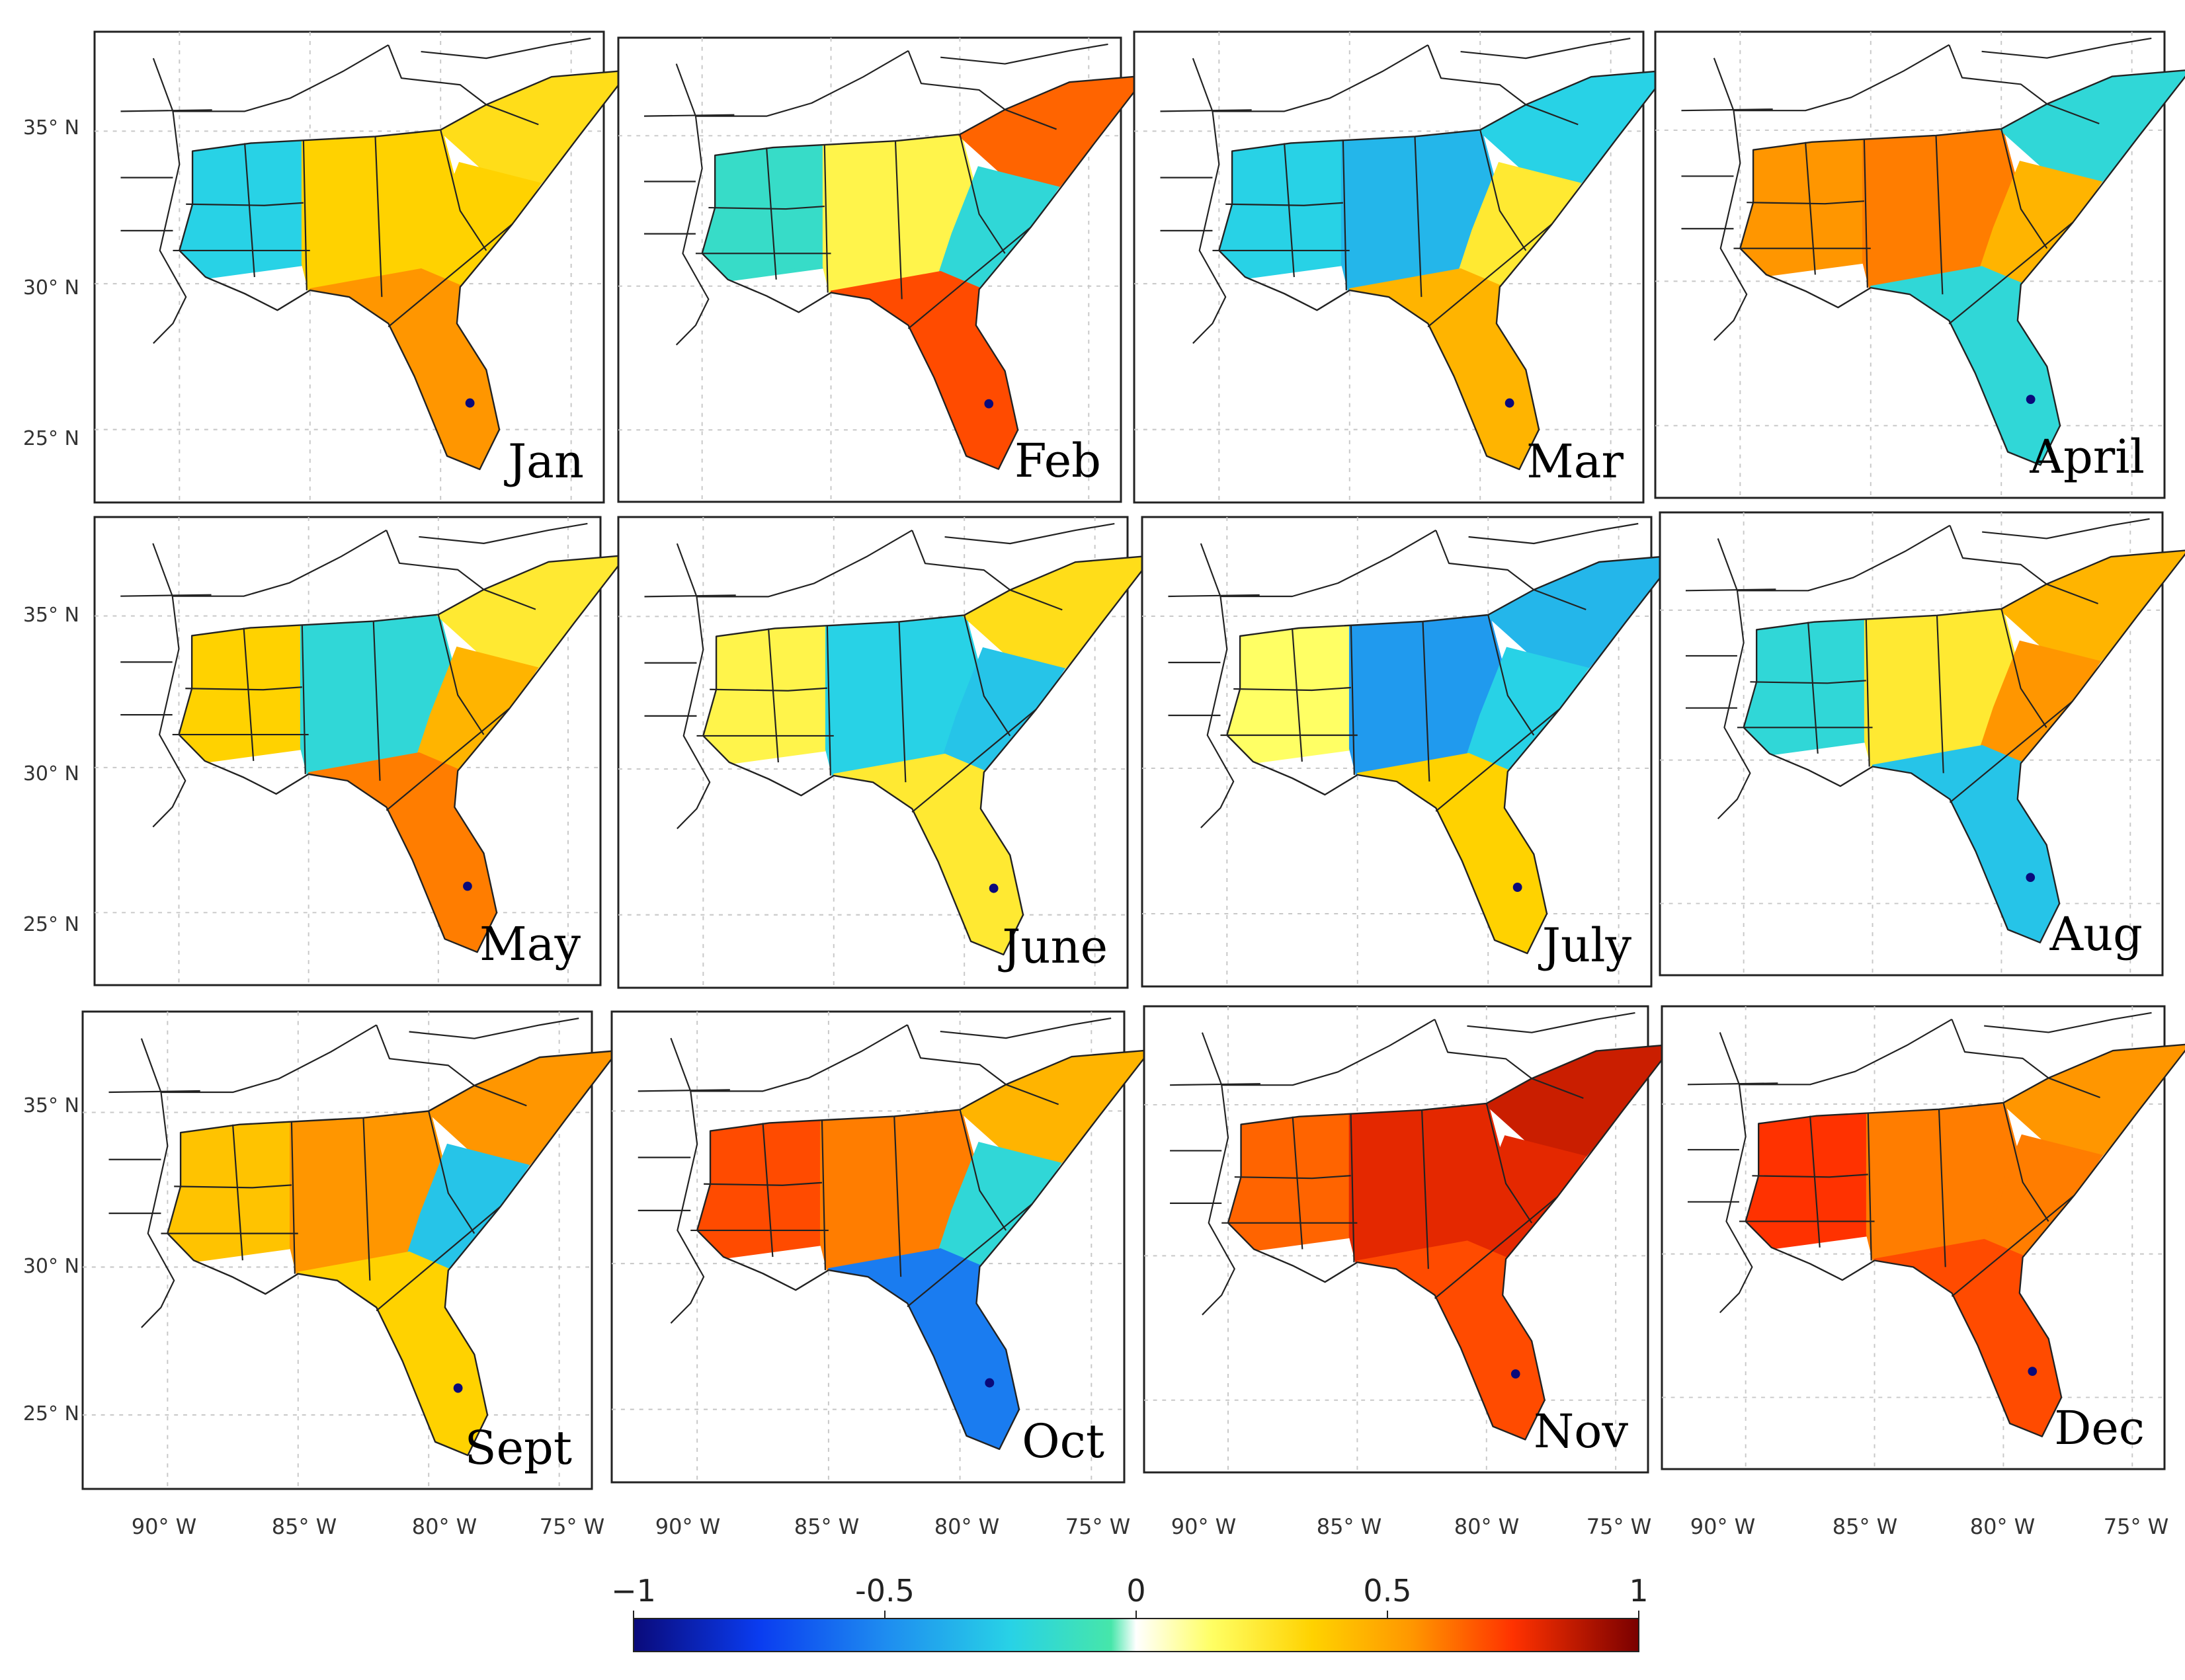 This screenshot has width=2185, height=1680. I want to click on map-panel-mar: Mar, so click(1402, 267).